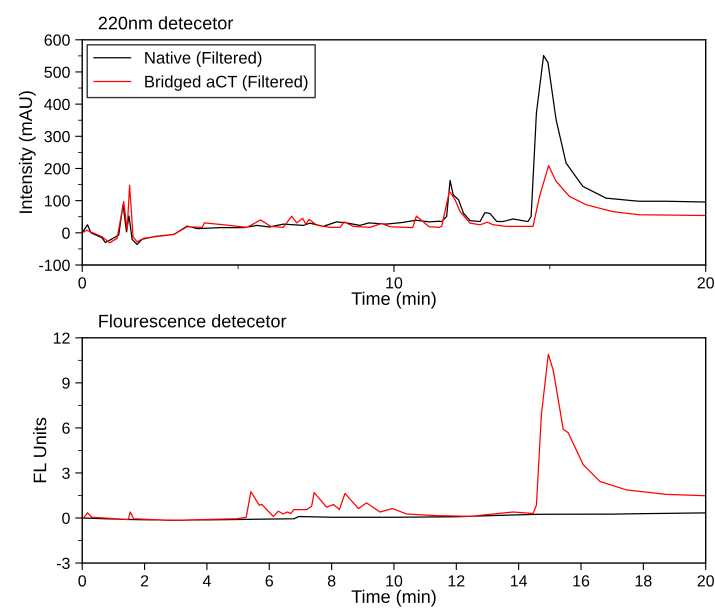 The image size is (715, 612). Describe the element at coordinates (27, 152) in the screenshot. I see `y-axis-title: Intensity (mAU)` at that location.